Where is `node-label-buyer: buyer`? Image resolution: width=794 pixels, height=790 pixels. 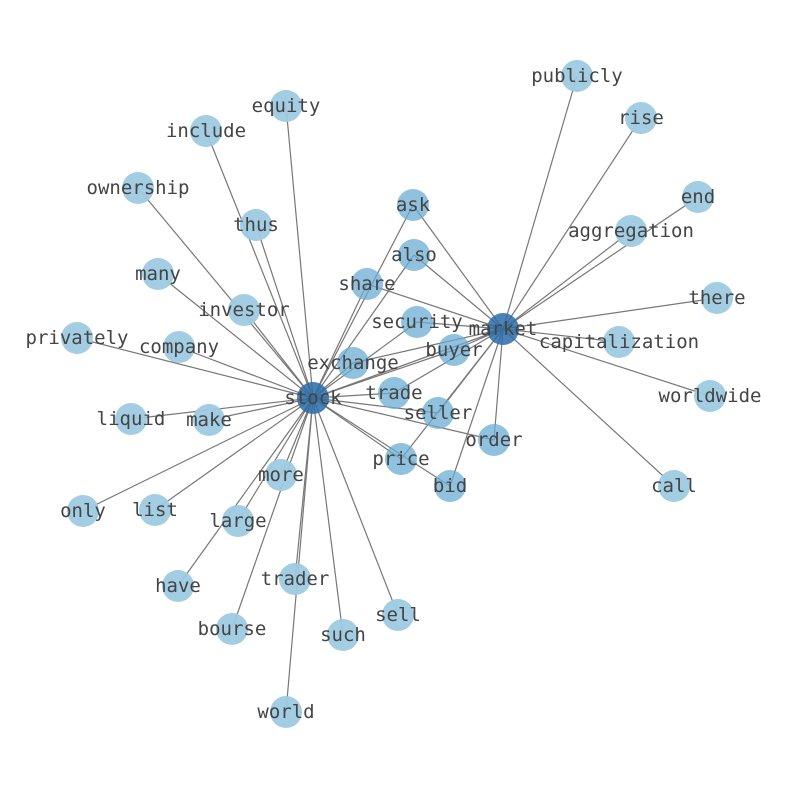 node-label-buyer: buyer is located at coordinates (453, 350).